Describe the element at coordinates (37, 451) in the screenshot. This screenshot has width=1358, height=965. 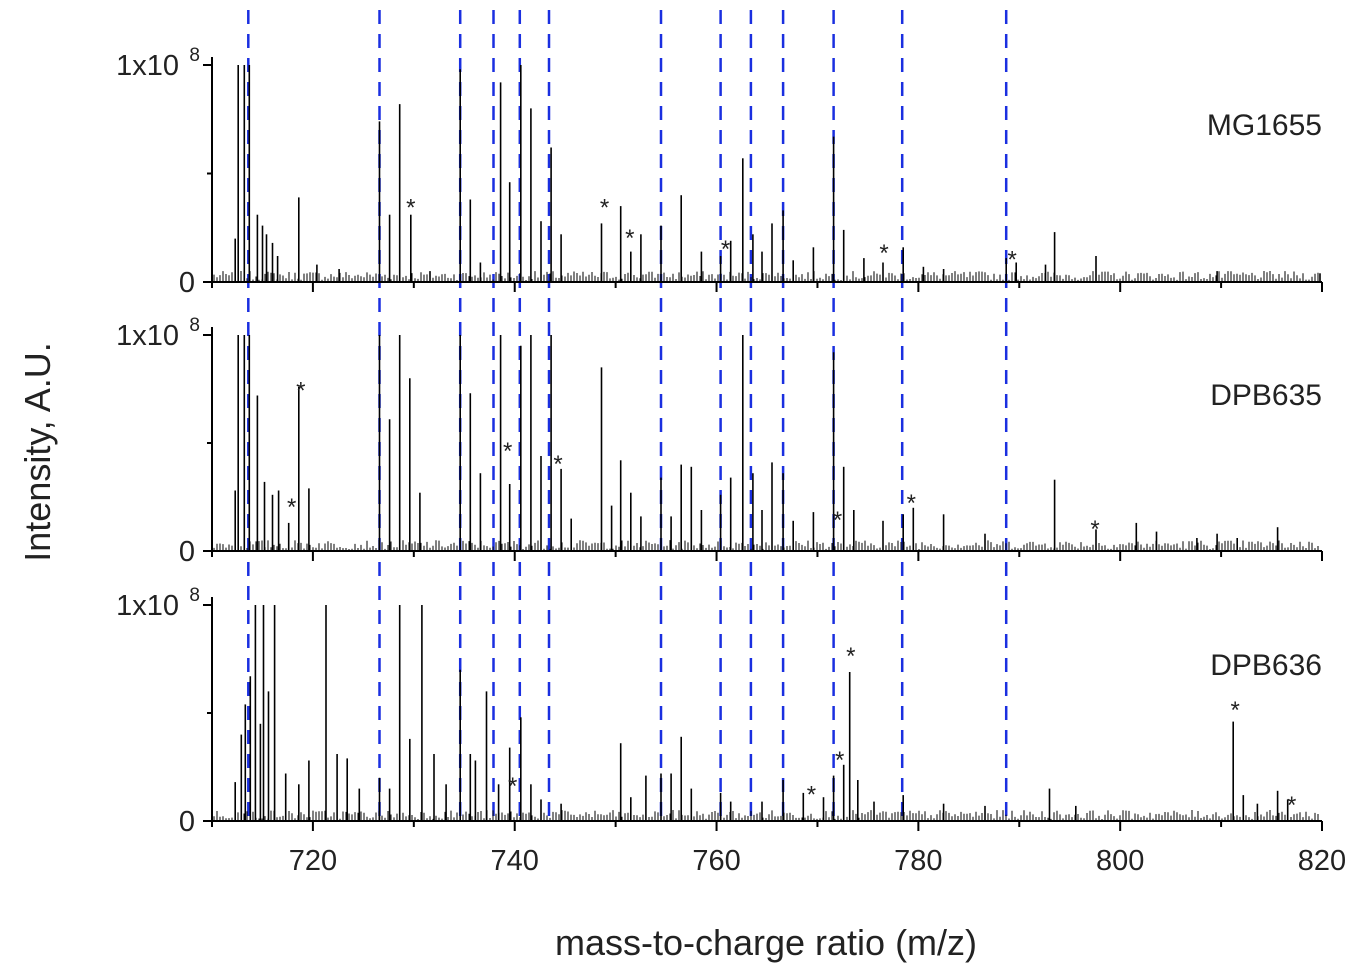
I see `y-axis-title: Intensity, A.U.` at that location.